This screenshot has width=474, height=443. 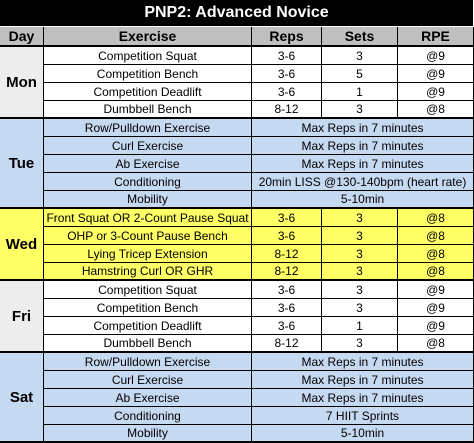 I want to click on day-cell: Wed, so click(x=22, y=245).